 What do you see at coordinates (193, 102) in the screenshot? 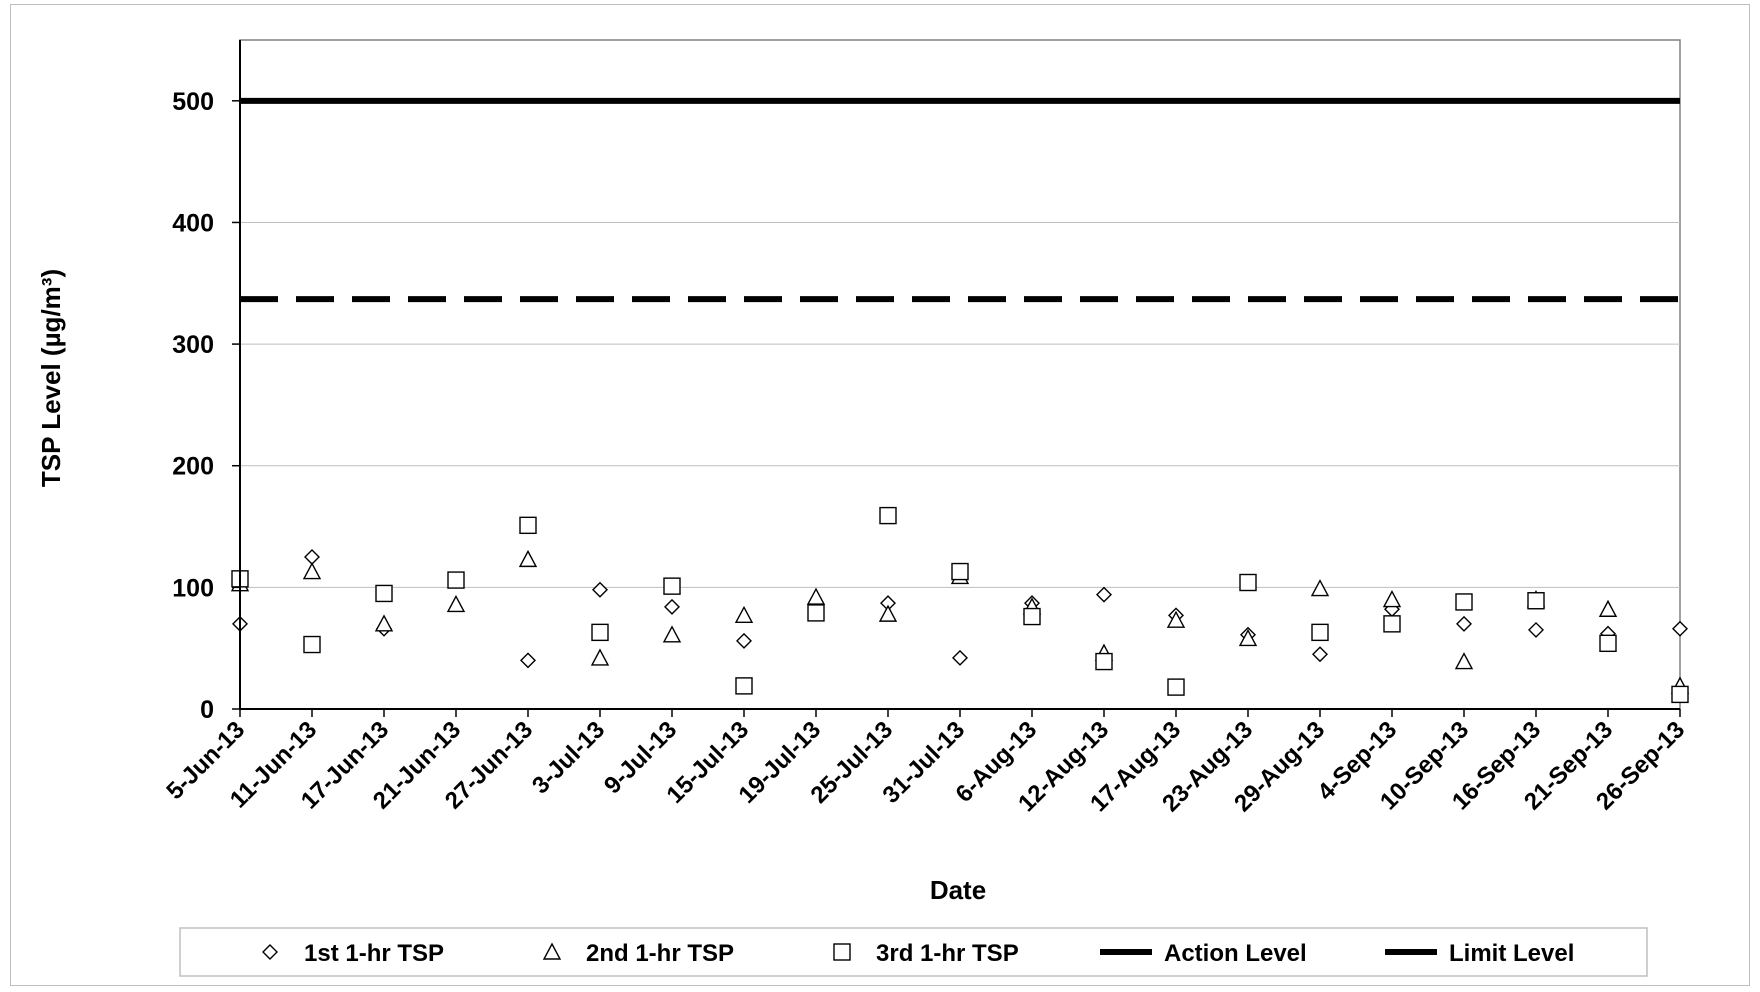
I see `y-tick-label: 500` at bounding box center [193, 102].